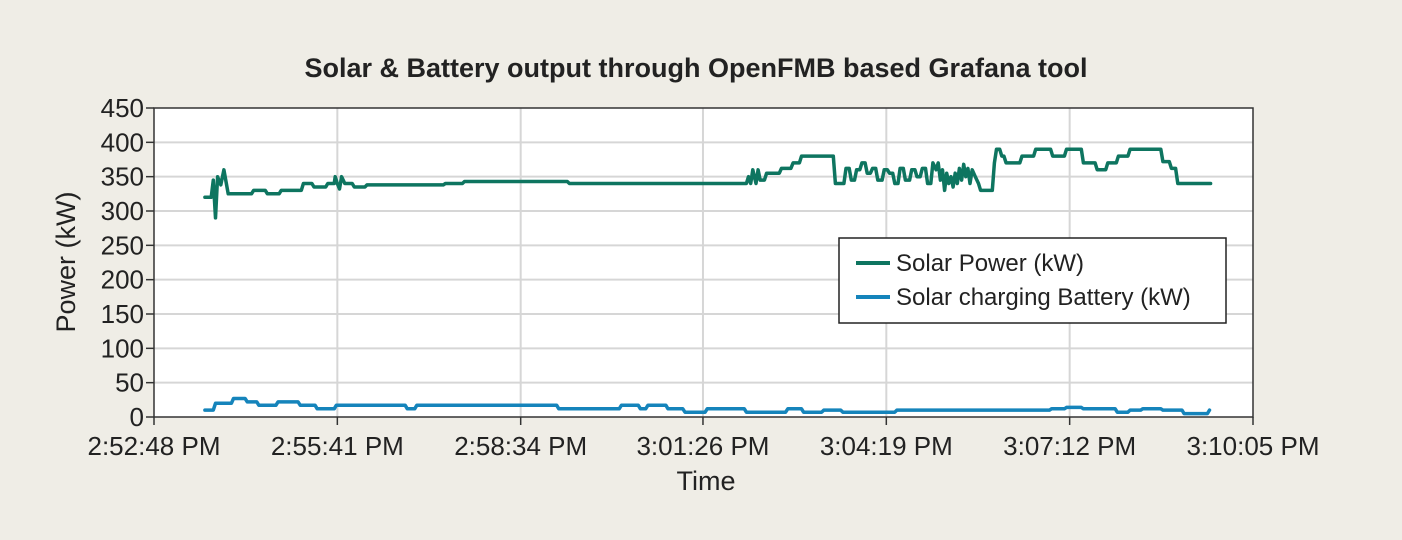 This screenshot has width=1402, height=540. I want to click on legend-label-solar-power: Solar Power (kW), so click(990, 263).